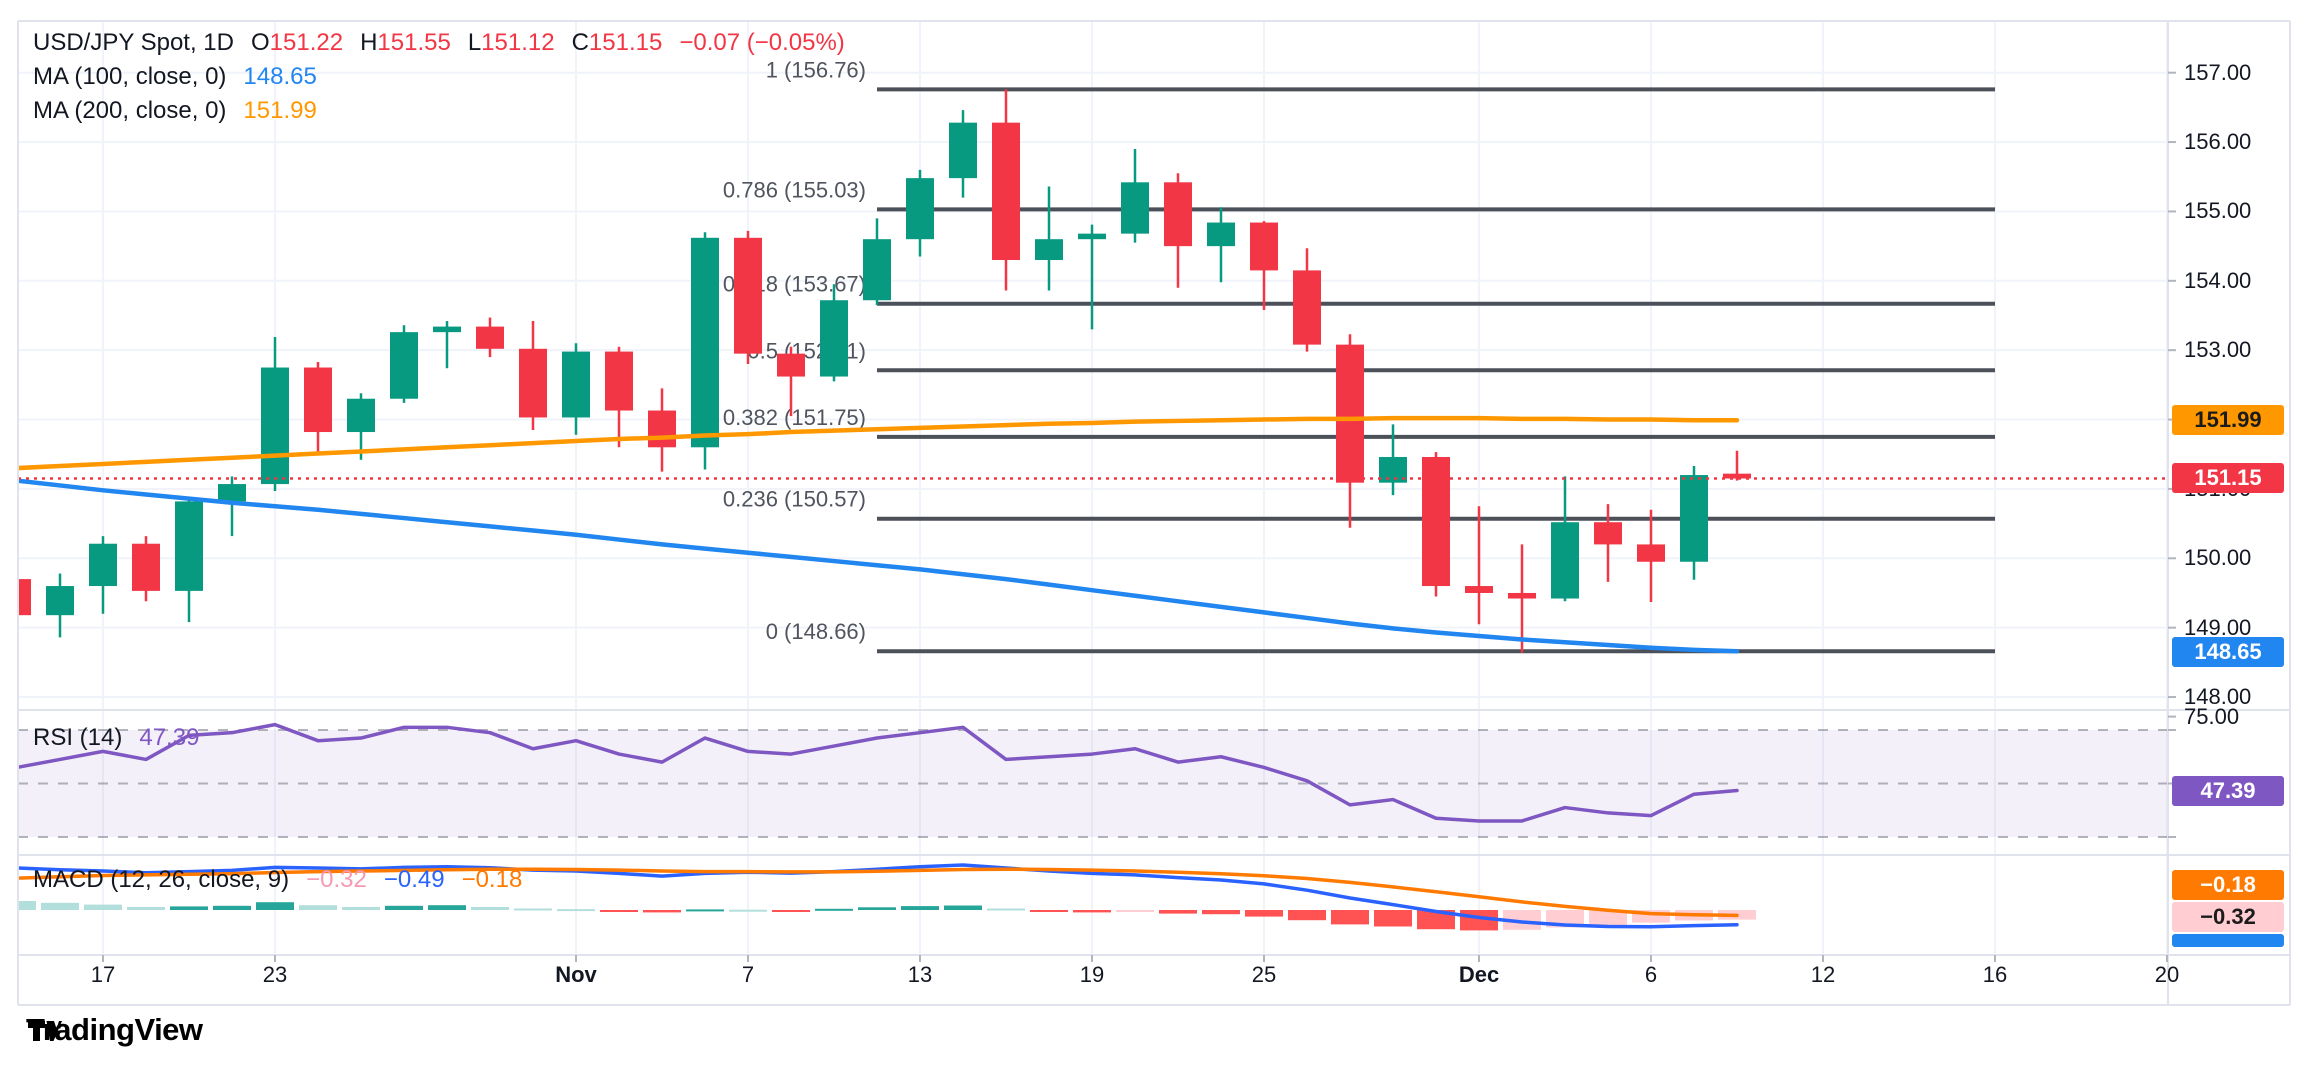  Describe the element at coordinates (816, 69) in the screenshot. I see `fib-level-label: 1 (156.76)` at that location.